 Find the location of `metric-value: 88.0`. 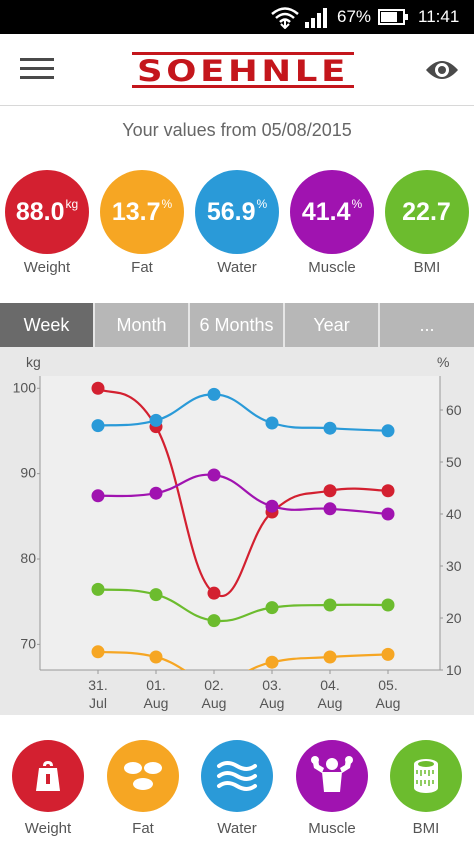

metric-value: 88.0 is located at coordinates (40, 211).